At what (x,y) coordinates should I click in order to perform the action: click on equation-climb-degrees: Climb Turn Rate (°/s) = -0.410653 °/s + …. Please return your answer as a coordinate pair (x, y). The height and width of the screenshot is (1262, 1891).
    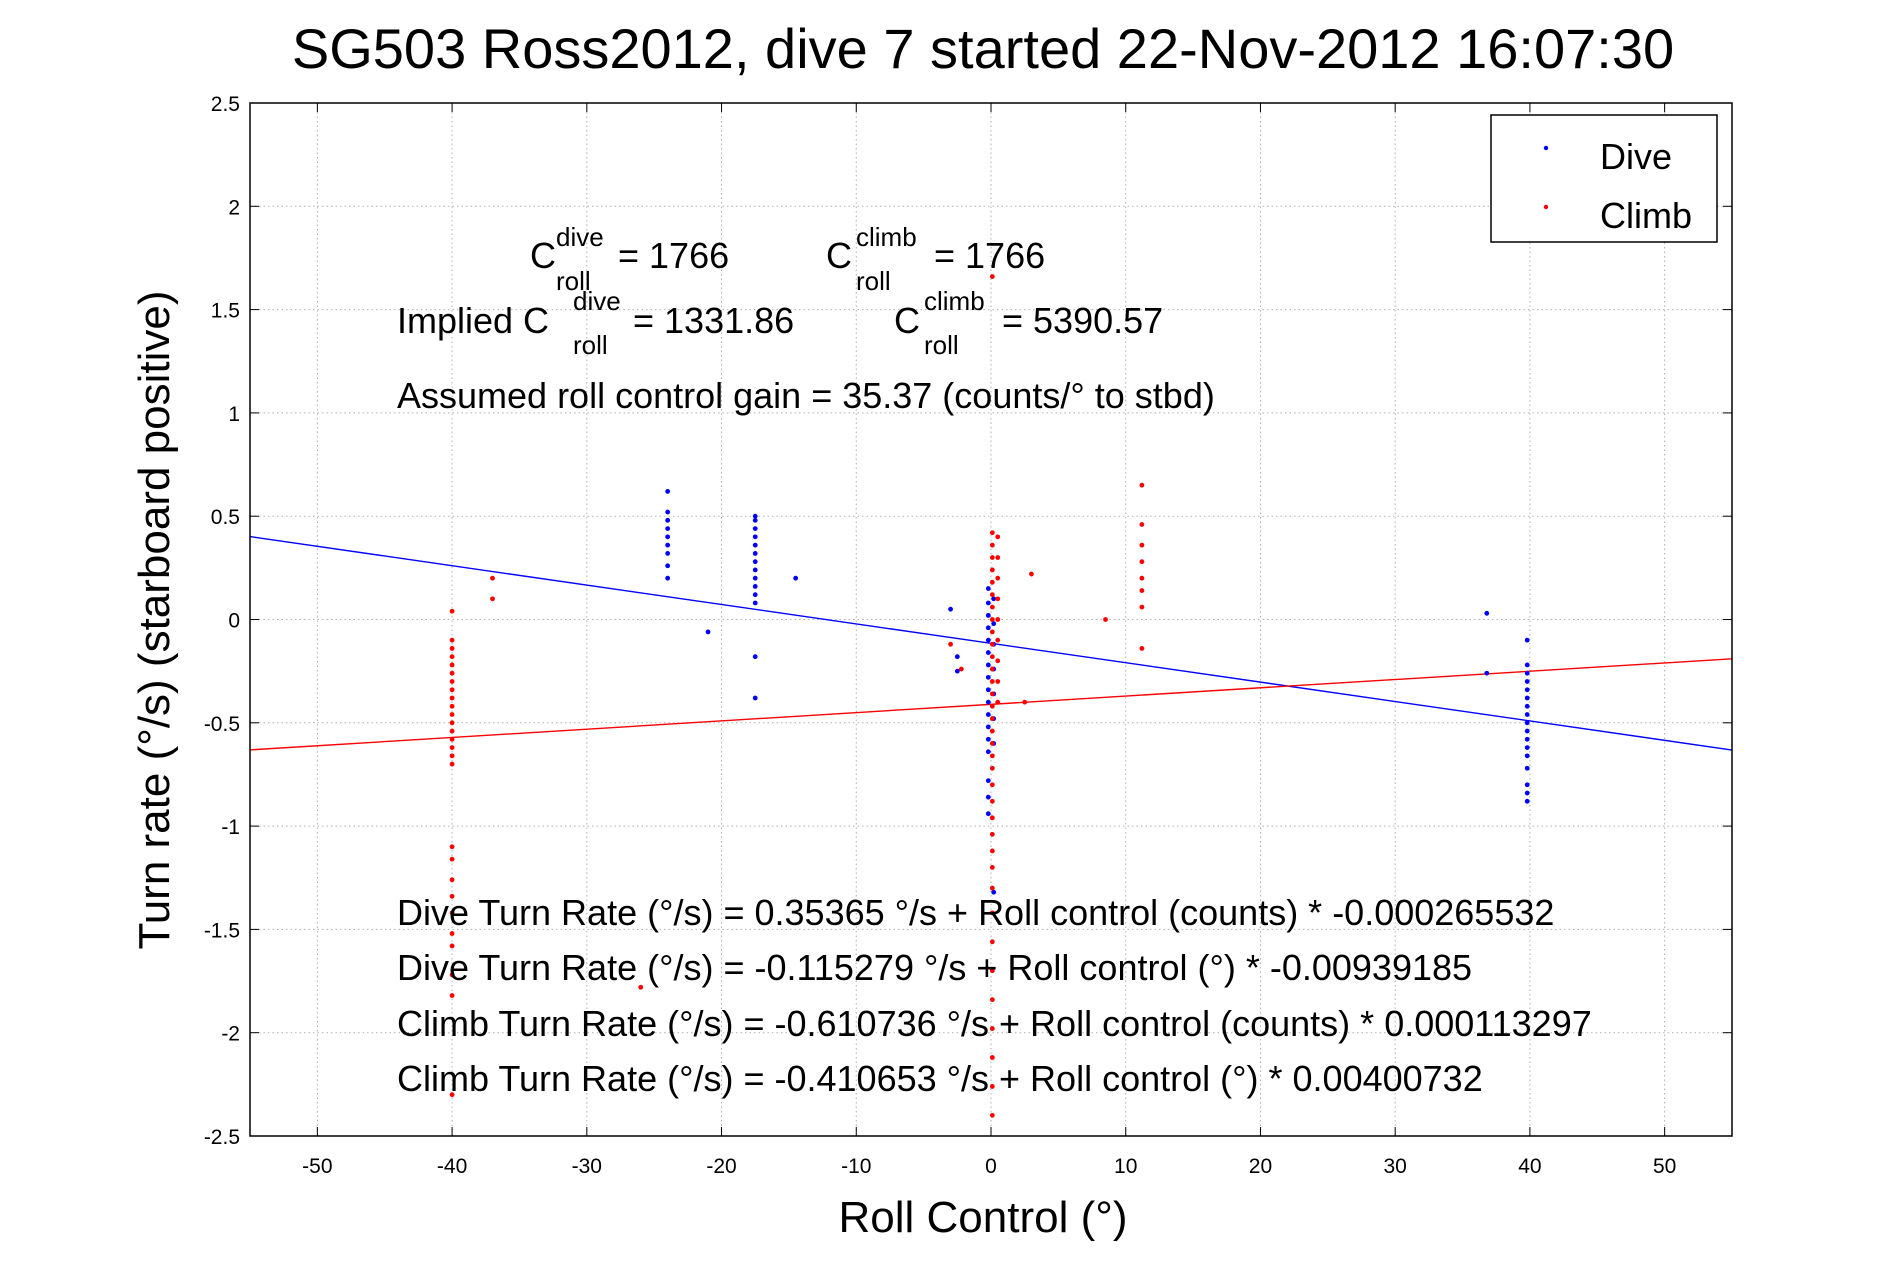
    Looking at the image, I should click on (940, 1078).